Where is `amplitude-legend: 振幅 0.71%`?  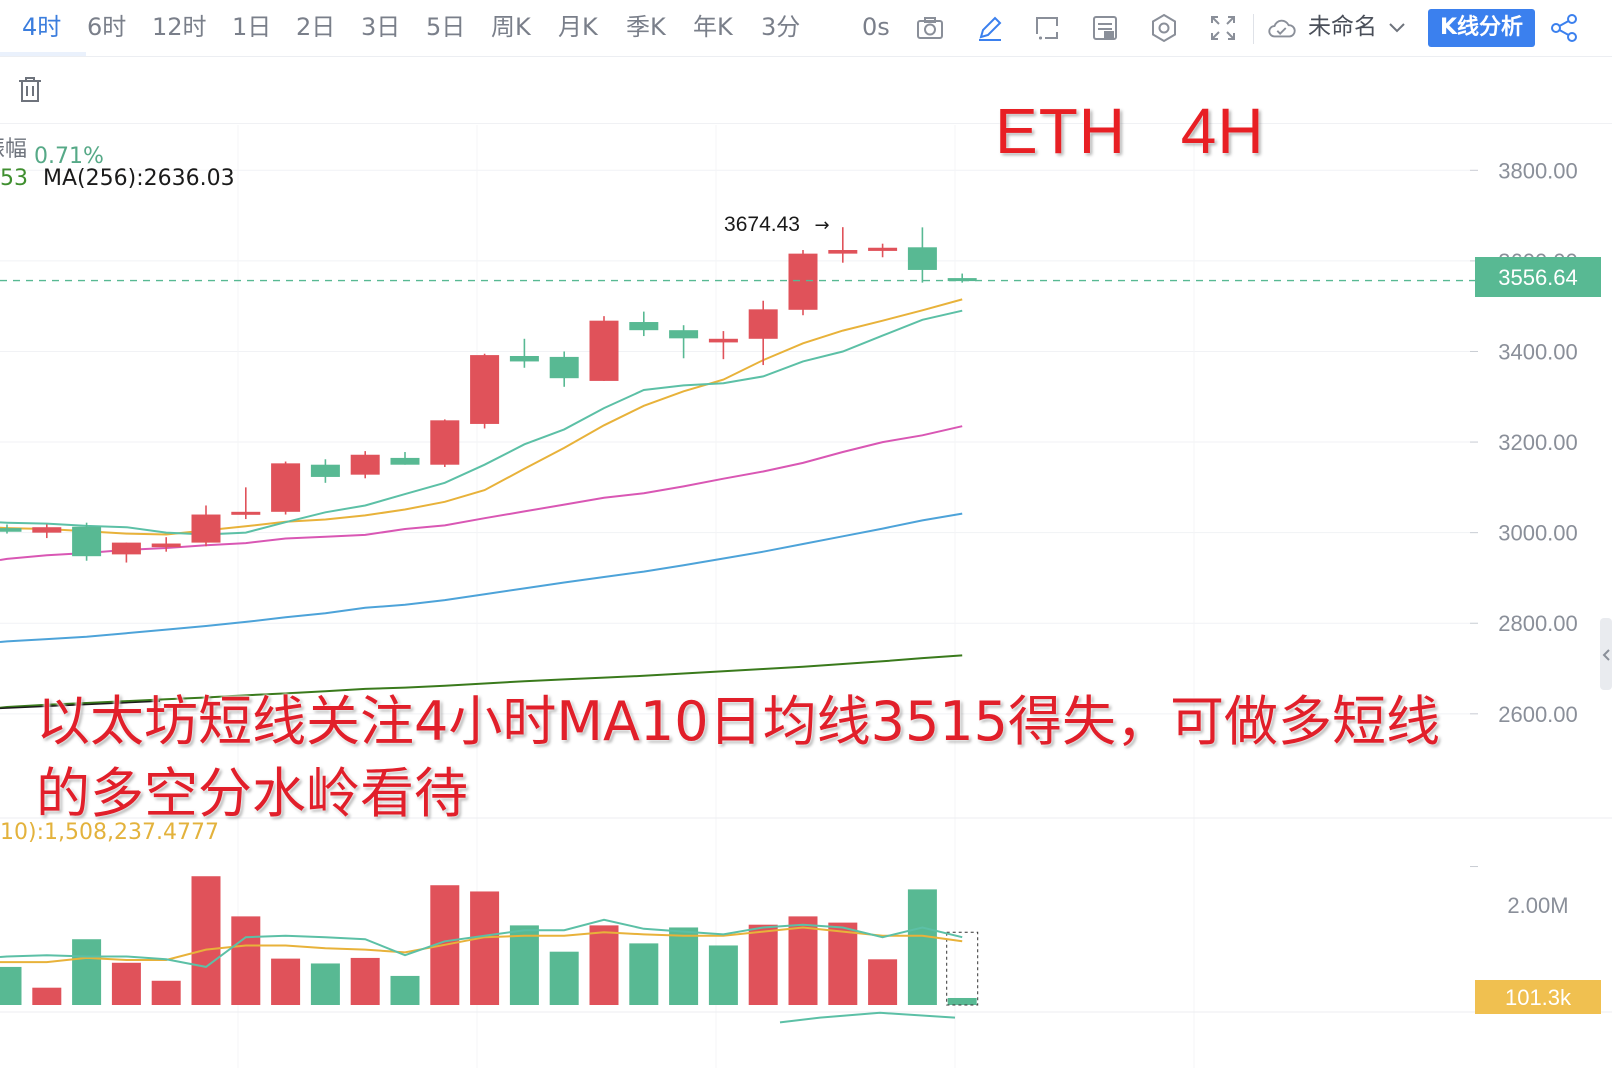 amplitude-legend: 振幅 0.71% is located at coordinates (52, 150).